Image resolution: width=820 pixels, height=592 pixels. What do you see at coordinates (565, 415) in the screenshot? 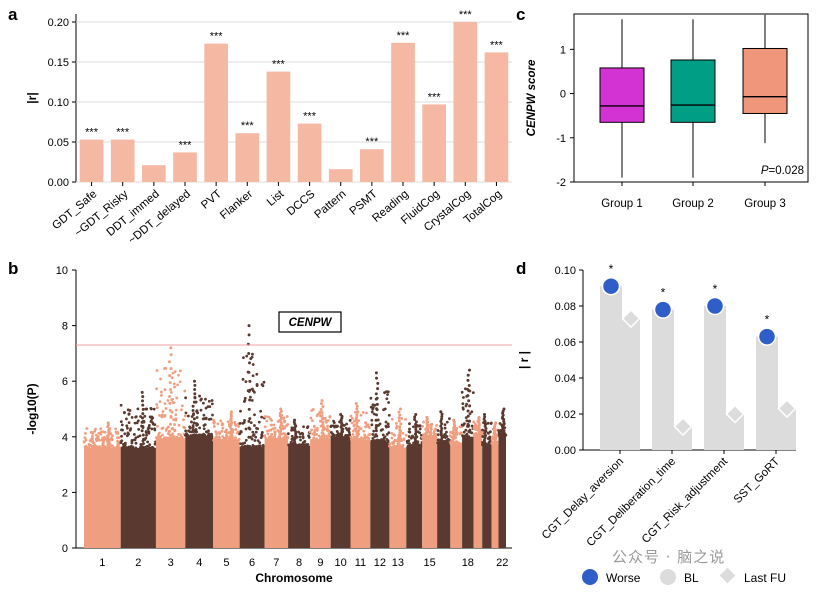
I see `y-tick-label: 0.02` at bounding box center [565, 415].